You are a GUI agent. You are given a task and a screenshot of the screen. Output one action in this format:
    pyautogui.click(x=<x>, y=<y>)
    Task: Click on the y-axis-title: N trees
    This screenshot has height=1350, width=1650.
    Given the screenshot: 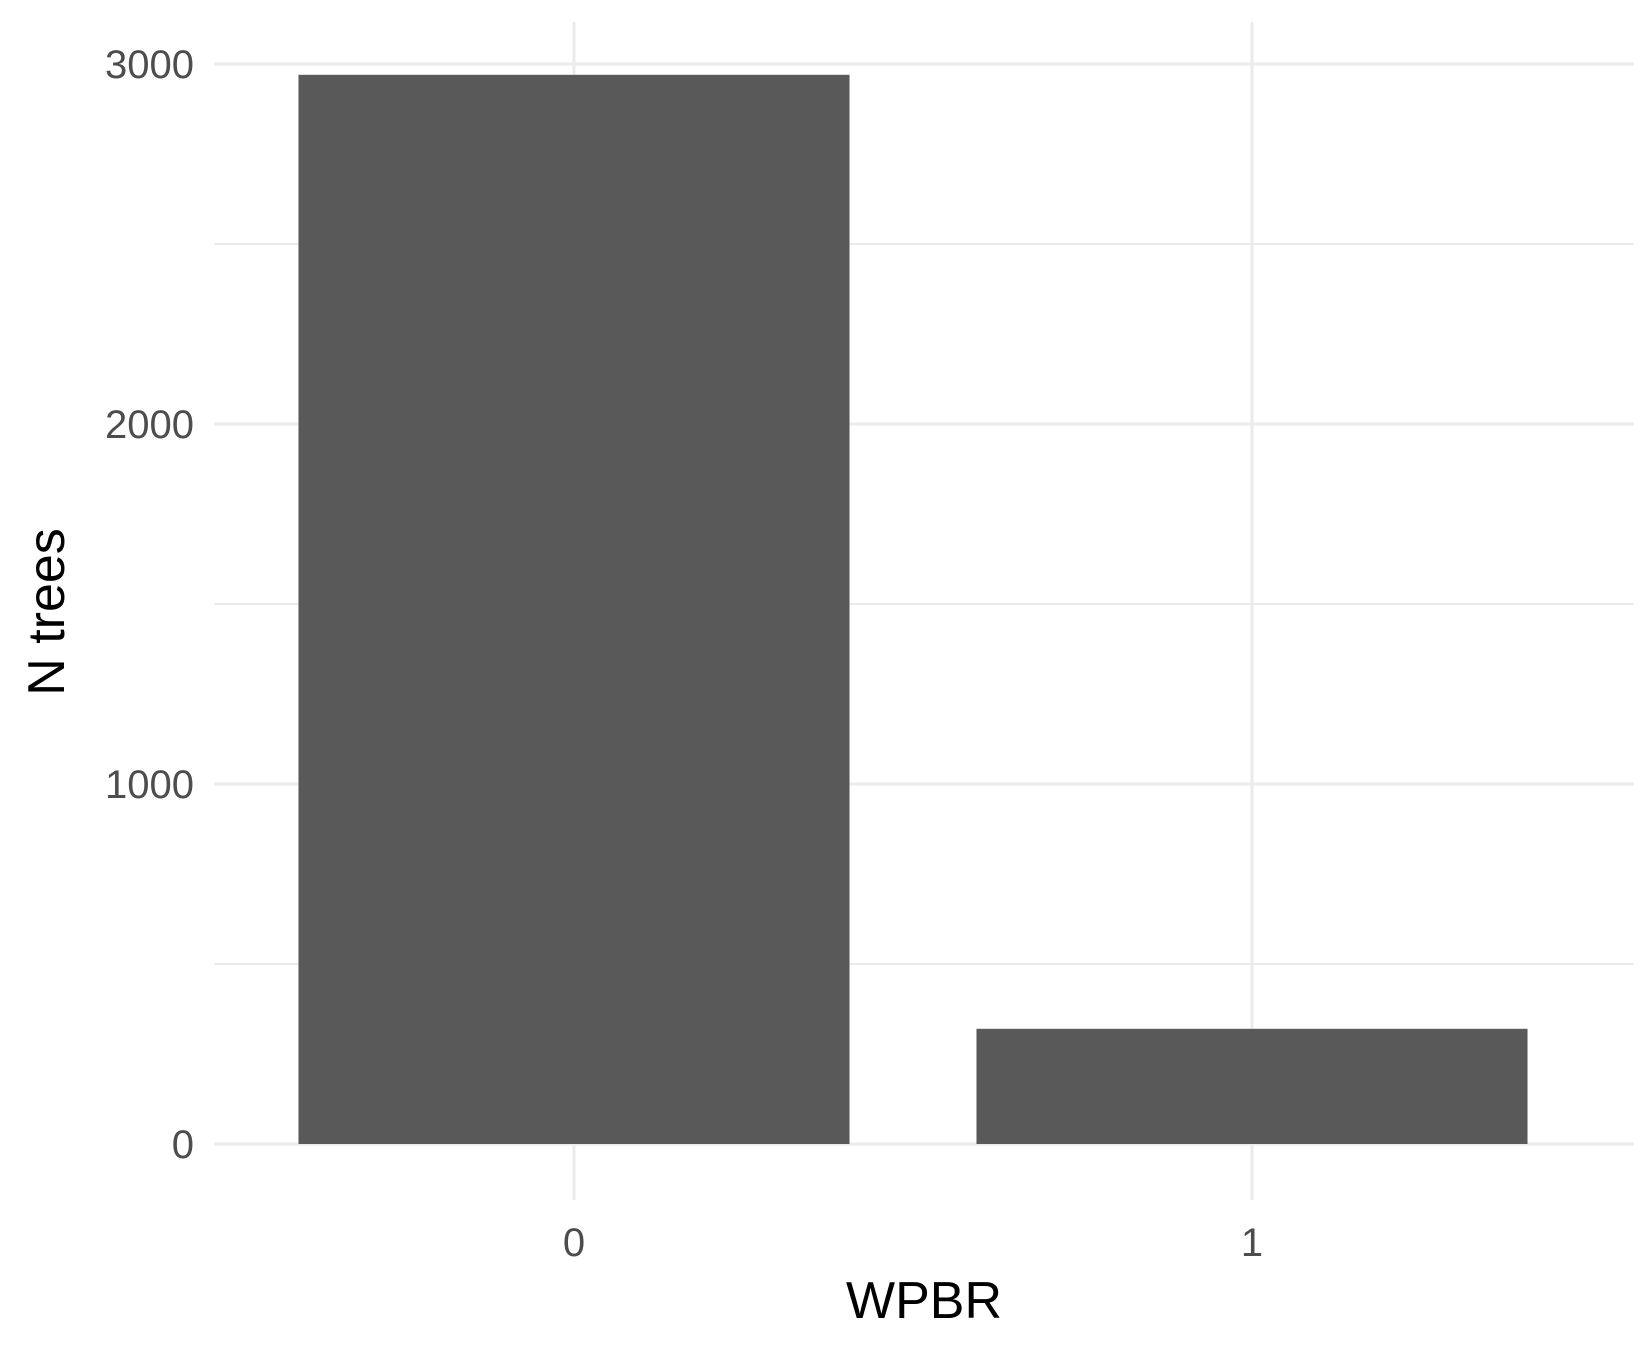 What is the action you would take?
    pyautogui.click(x=47, y=612)
    